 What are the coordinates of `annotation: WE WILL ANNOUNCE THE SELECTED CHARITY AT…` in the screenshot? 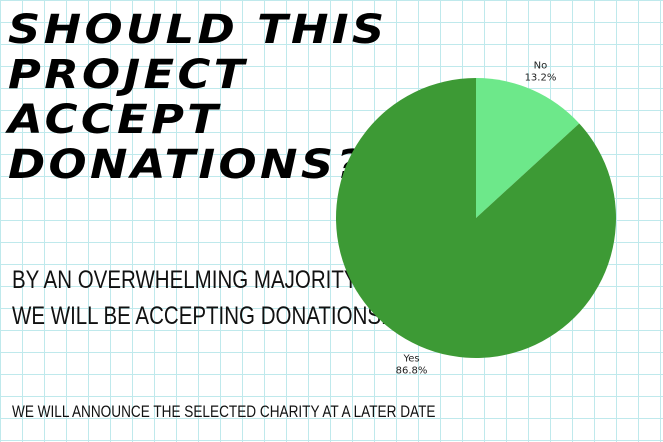 It's located at (224, 411).